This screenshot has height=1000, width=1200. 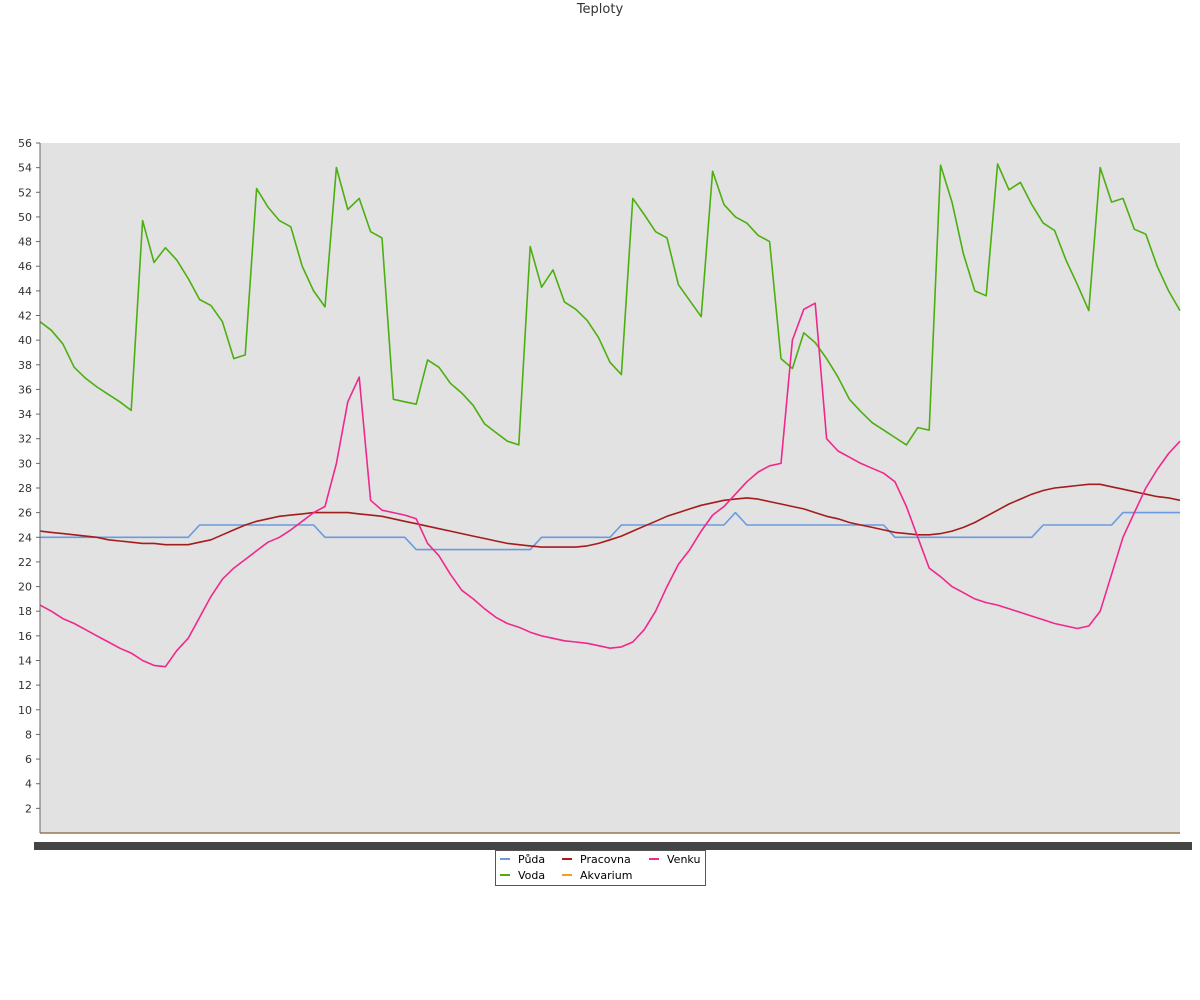 What do you see at coordinates (28, 734) in the screenshot?
I see `y-tick-label: 8` at bounding box center [28, 734].